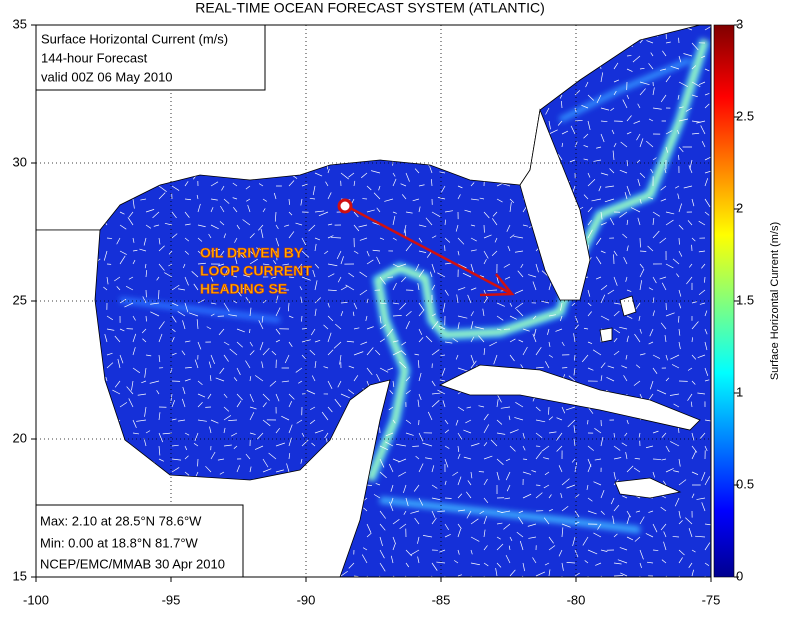 This screenshot has width=791, height=621. What do you see at coordinates (150, 57) in the screenshot?
I see `box-frame` at bounding box center [150, 57].